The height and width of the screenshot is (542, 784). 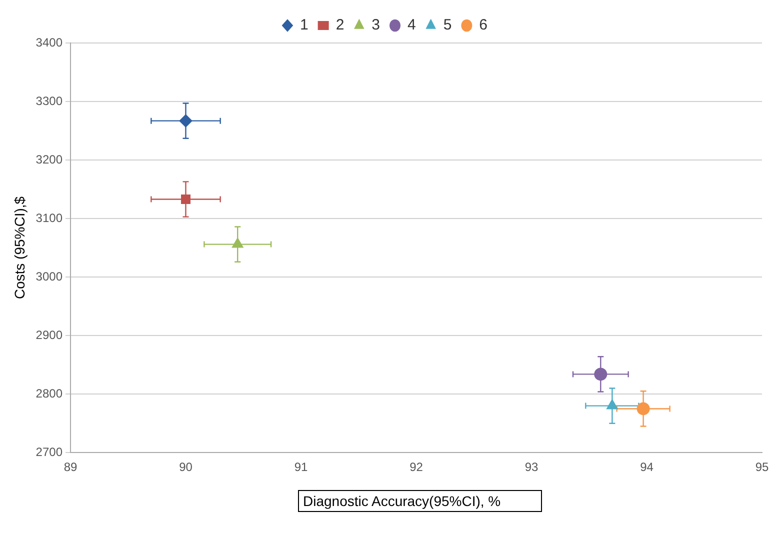 I want to click on x-tick-label: 90, so click(x=186, y=467).